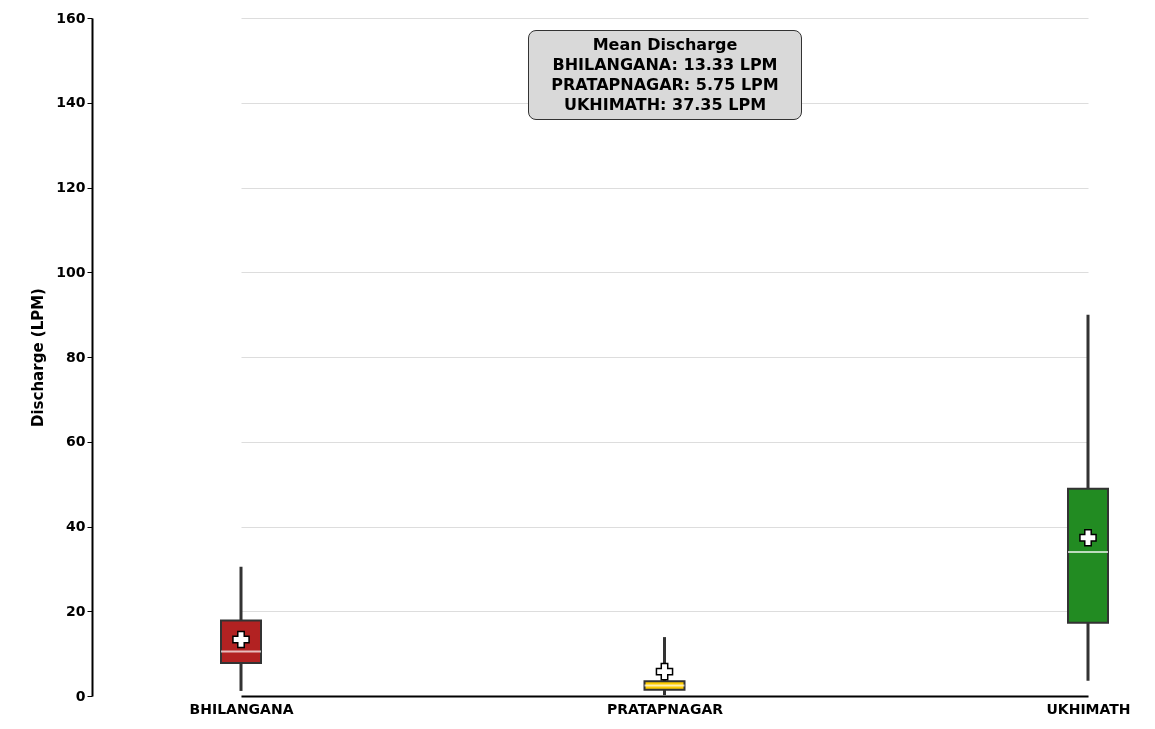 Image resolution: width=1155 pixels, height=729 pixels. I want to click on y-tick-label: 0, so click(80, 695).